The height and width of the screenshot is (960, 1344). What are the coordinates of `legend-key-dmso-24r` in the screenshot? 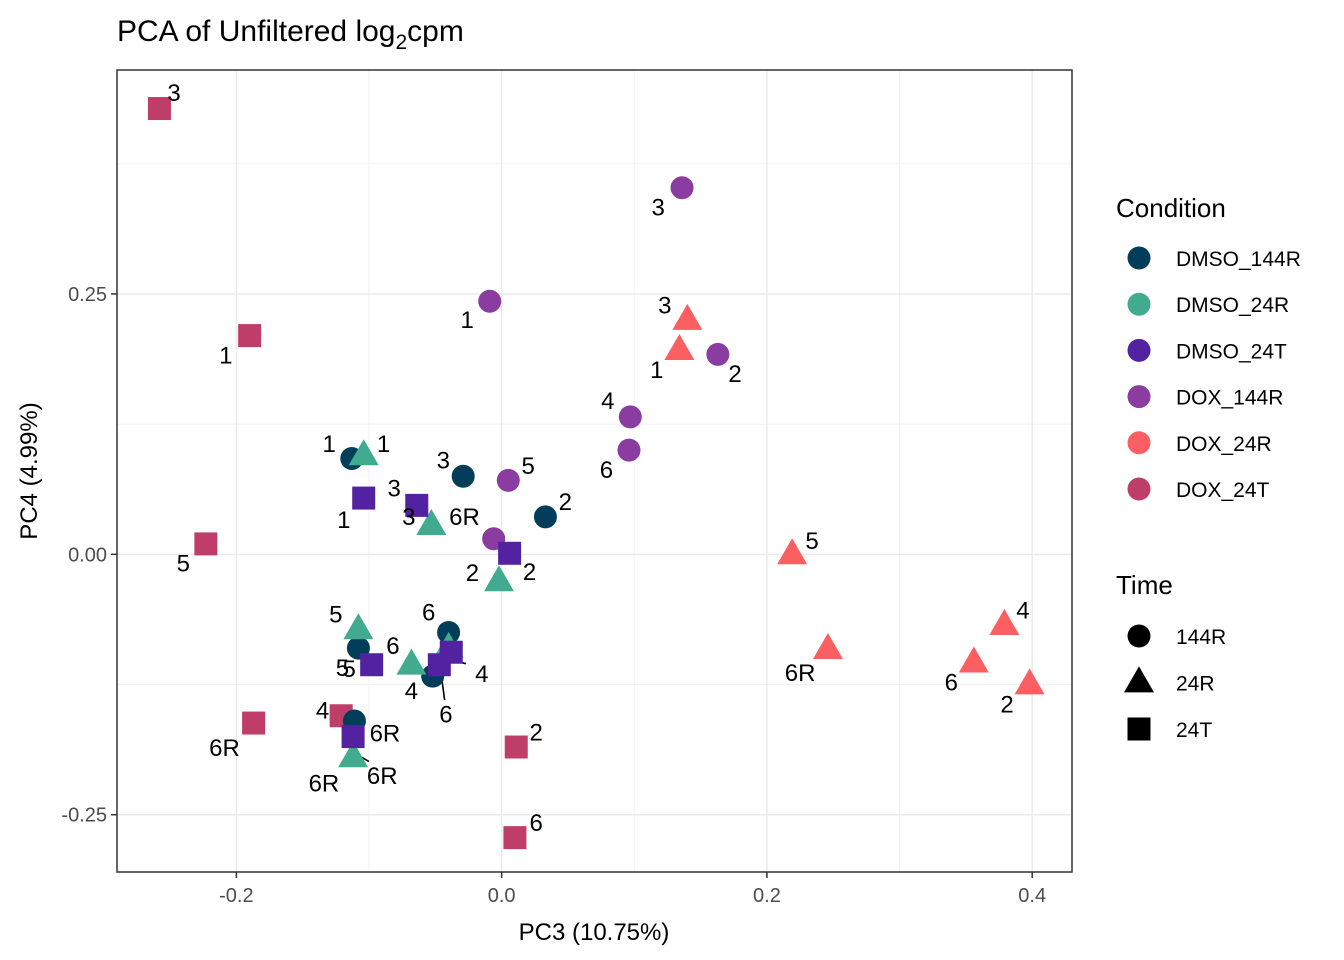 It's located at (1139, 304).